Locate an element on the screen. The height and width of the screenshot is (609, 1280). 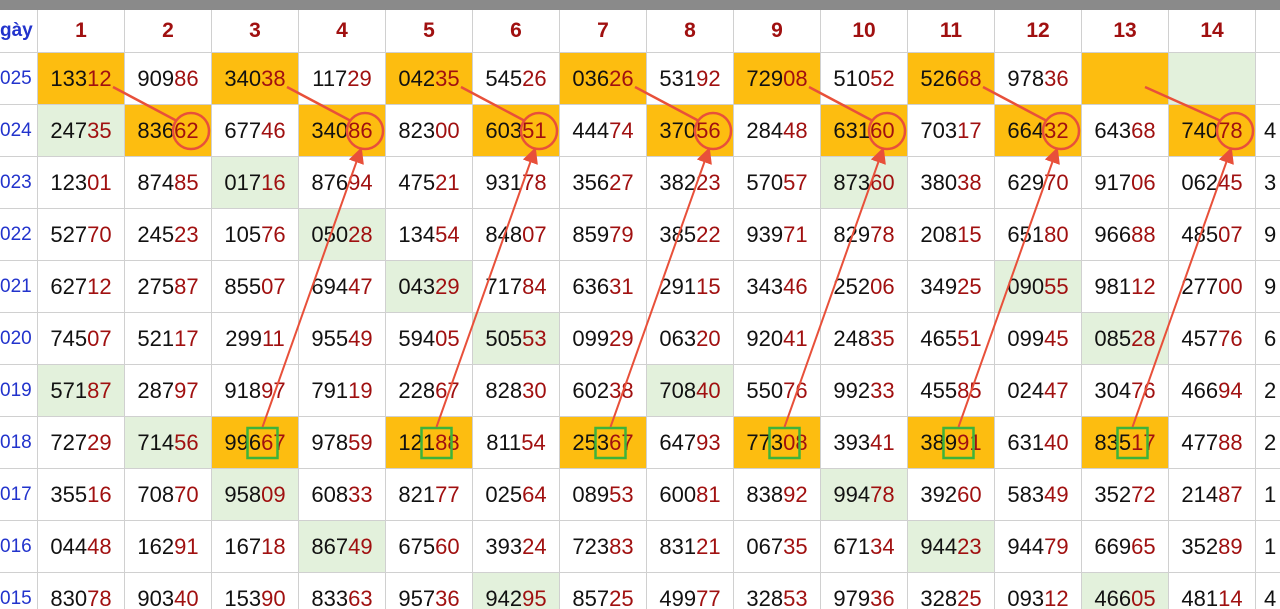
header-column: 5 is located at coordinates (429, 31).